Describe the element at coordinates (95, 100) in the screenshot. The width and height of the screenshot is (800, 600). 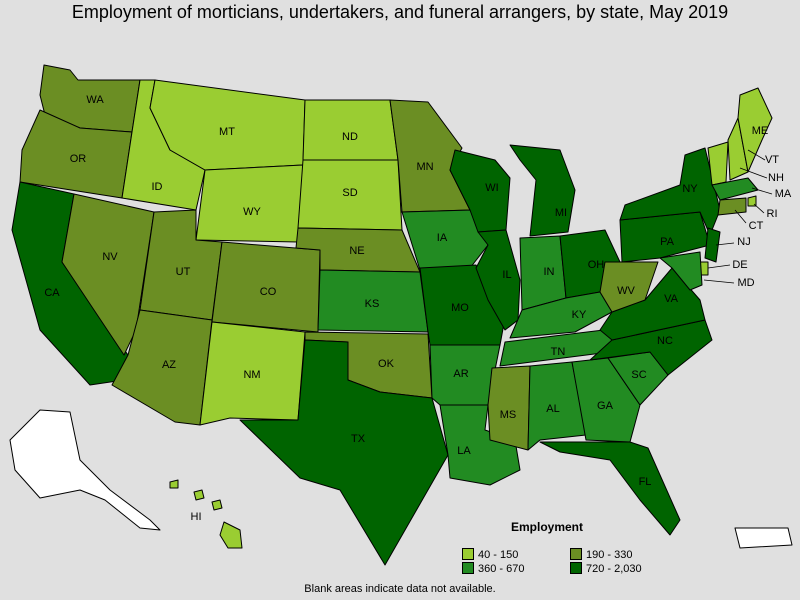
I see `label-WA: WA` at that location.